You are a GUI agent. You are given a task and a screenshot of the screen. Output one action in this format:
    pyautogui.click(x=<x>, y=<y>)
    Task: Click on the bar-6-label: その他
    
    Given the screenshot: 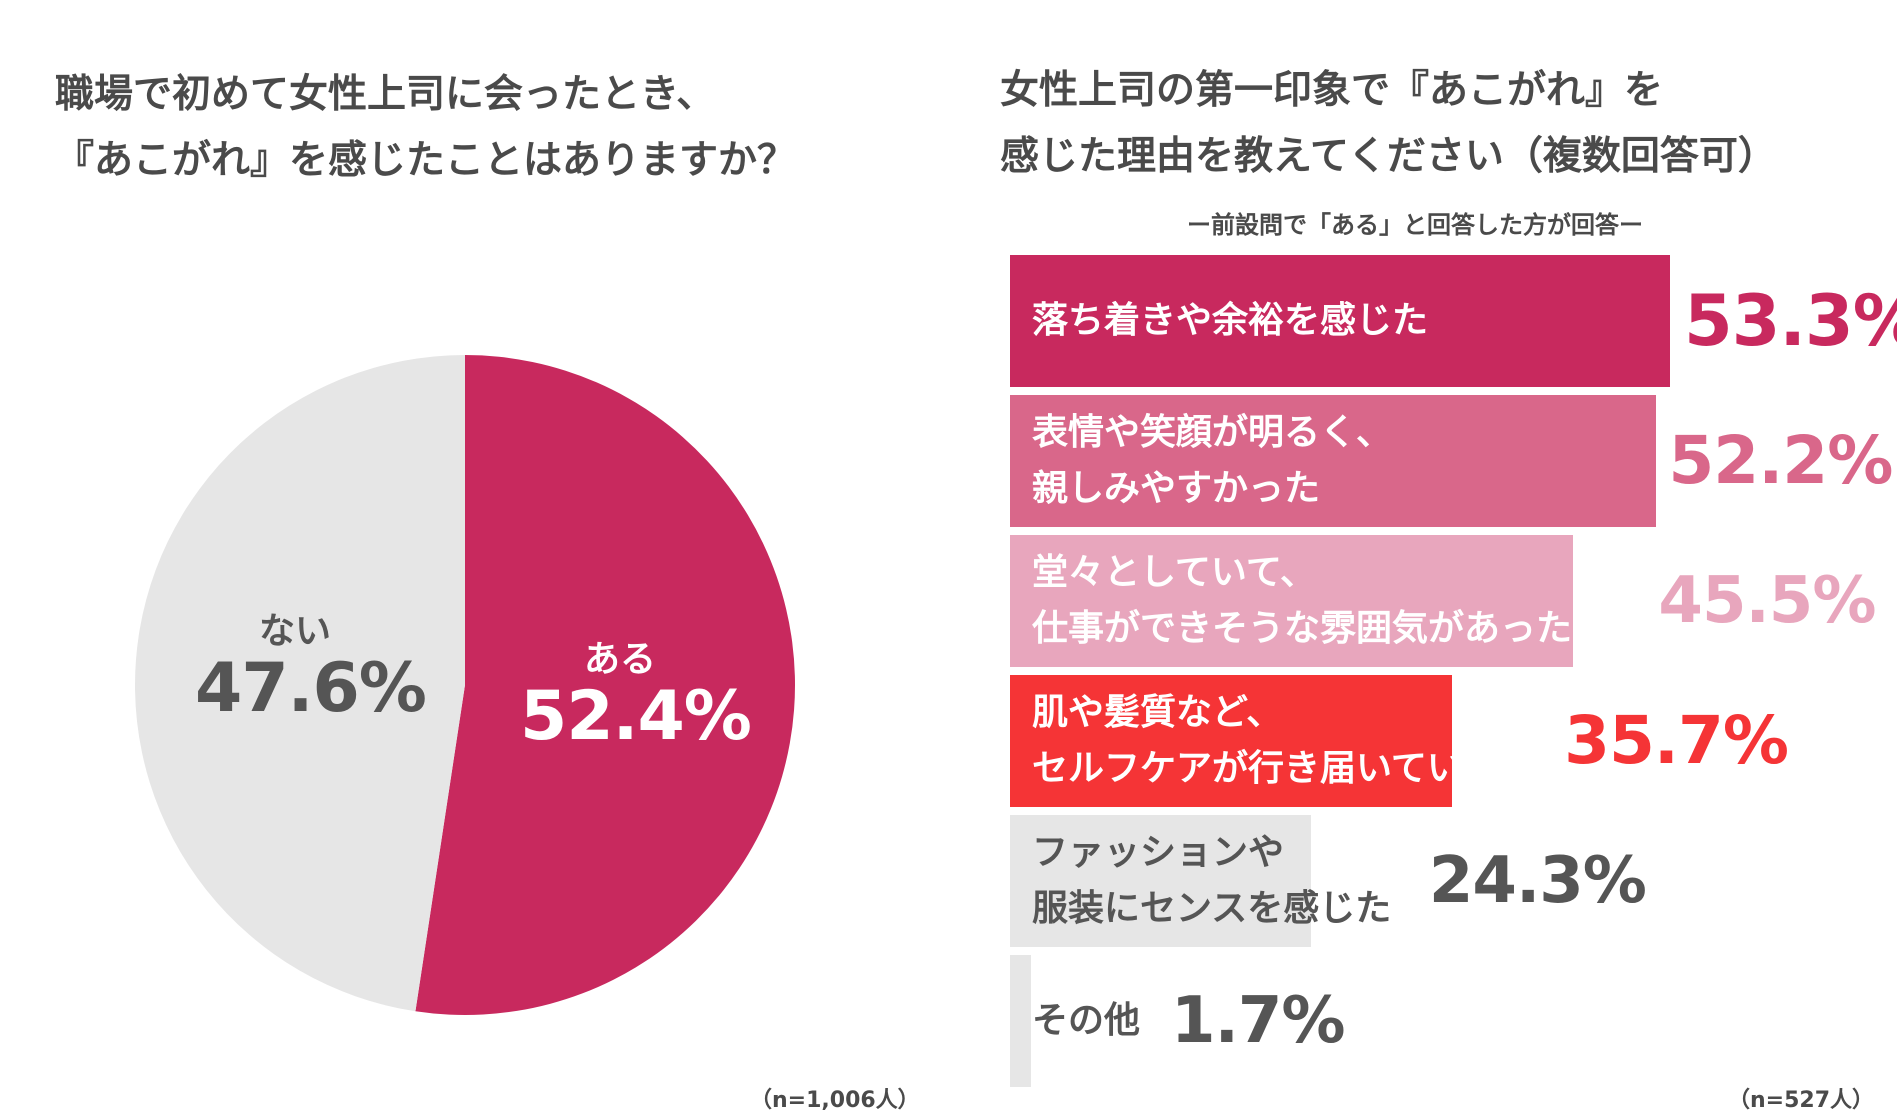 What is the action you would take?
    pyautogui.click(x=1086, y=1020)
    